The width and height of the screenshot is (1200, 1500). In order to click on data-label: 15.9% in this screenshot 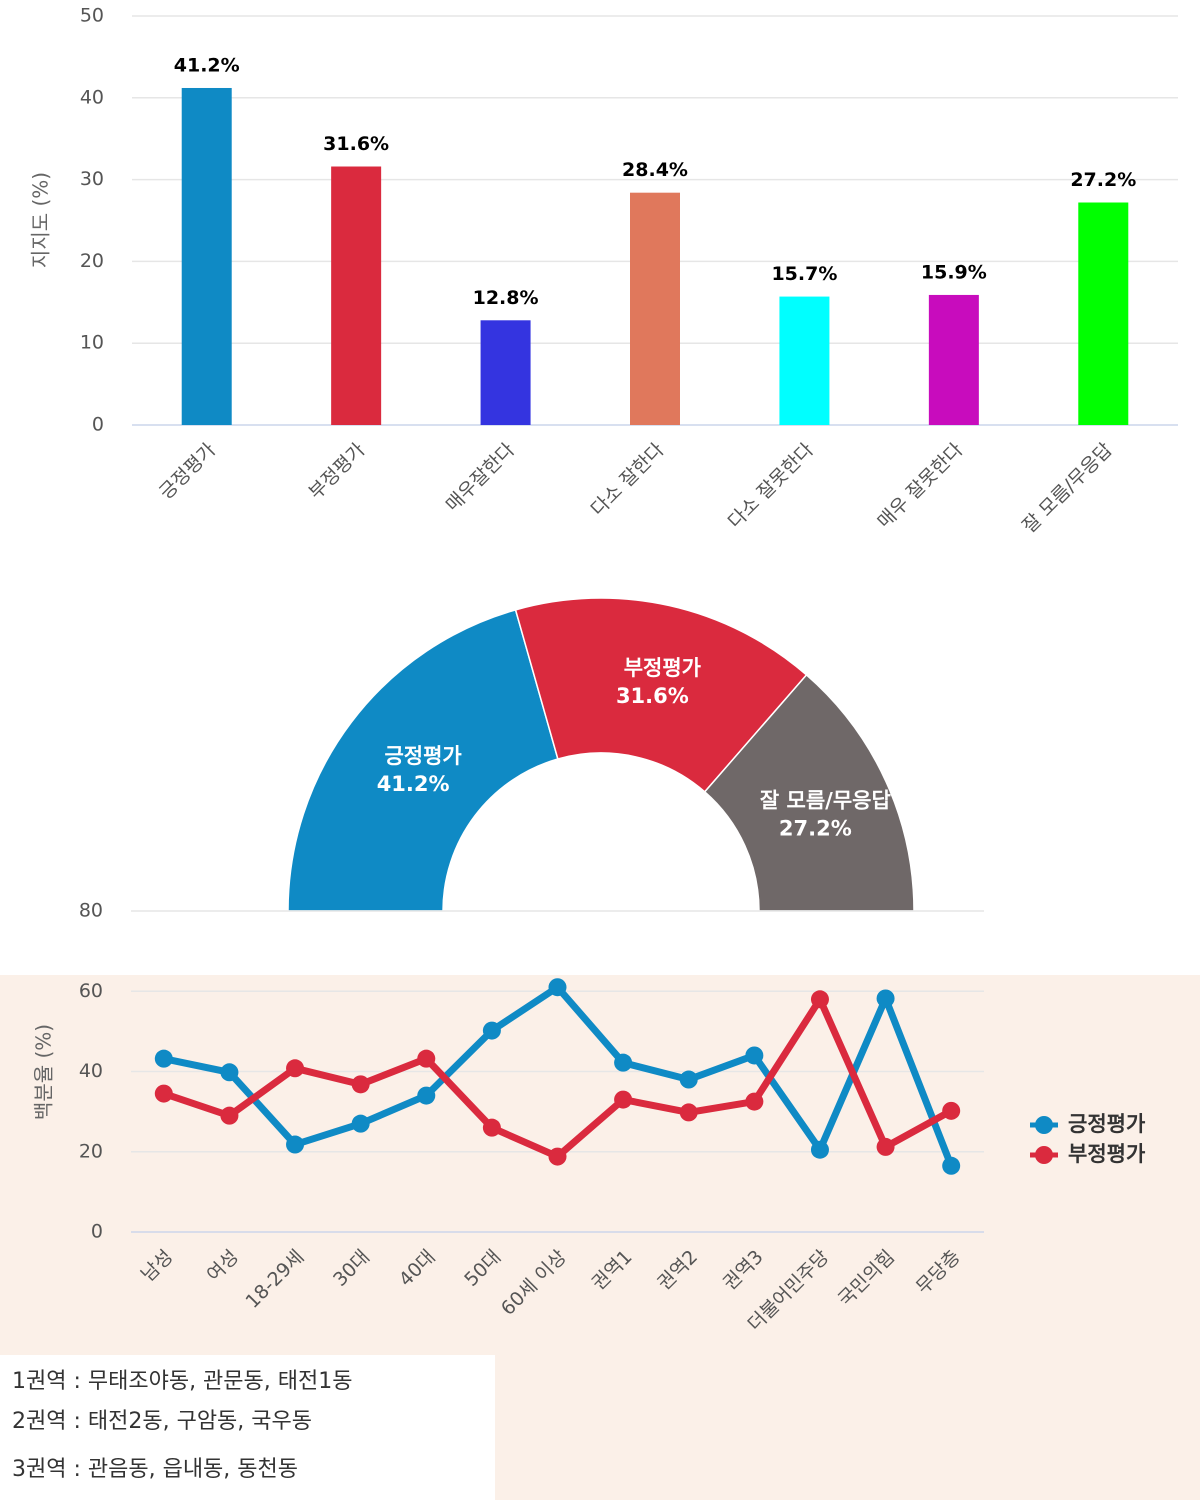, I will do `click(954, 272)`.